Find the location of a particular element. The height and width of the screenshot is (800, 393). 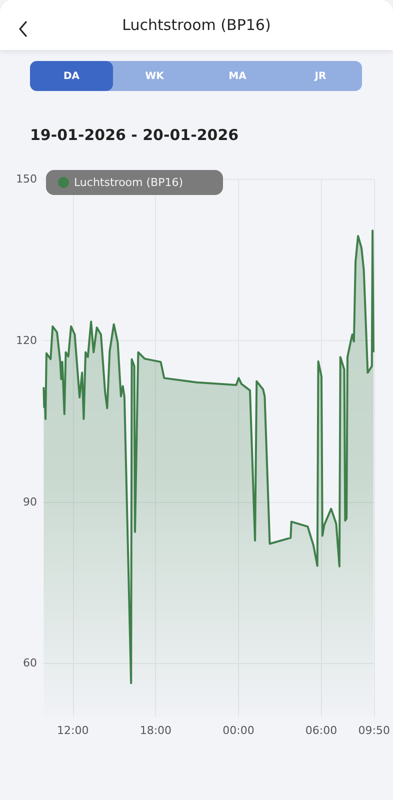

chart-title: Luchtstroom (BP16) is located at coordinates (196, 25).